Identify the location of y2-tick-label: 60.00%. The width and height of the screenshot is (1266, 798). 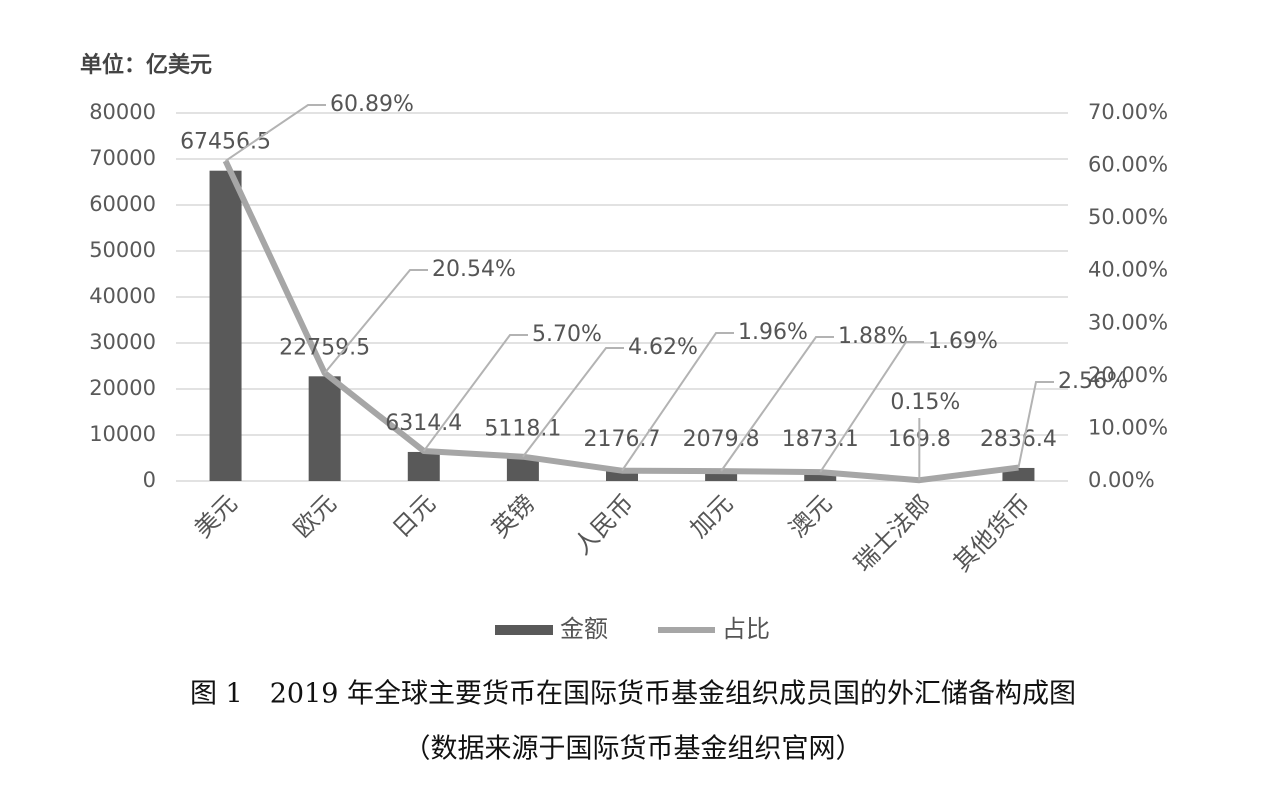
(1128, 165).